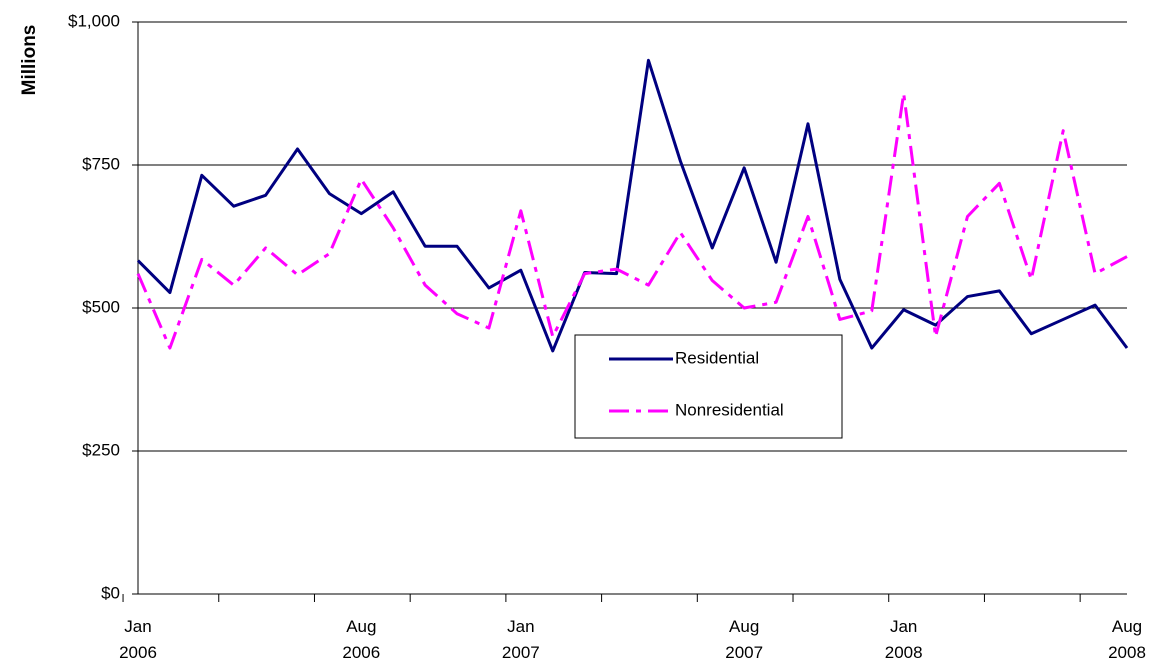 The height and width of the screenshot is (668, 1157). Describe the element at coordinates (903, 639) in the screenshot. I see `x-tick-label: Jan 2008` at that location.